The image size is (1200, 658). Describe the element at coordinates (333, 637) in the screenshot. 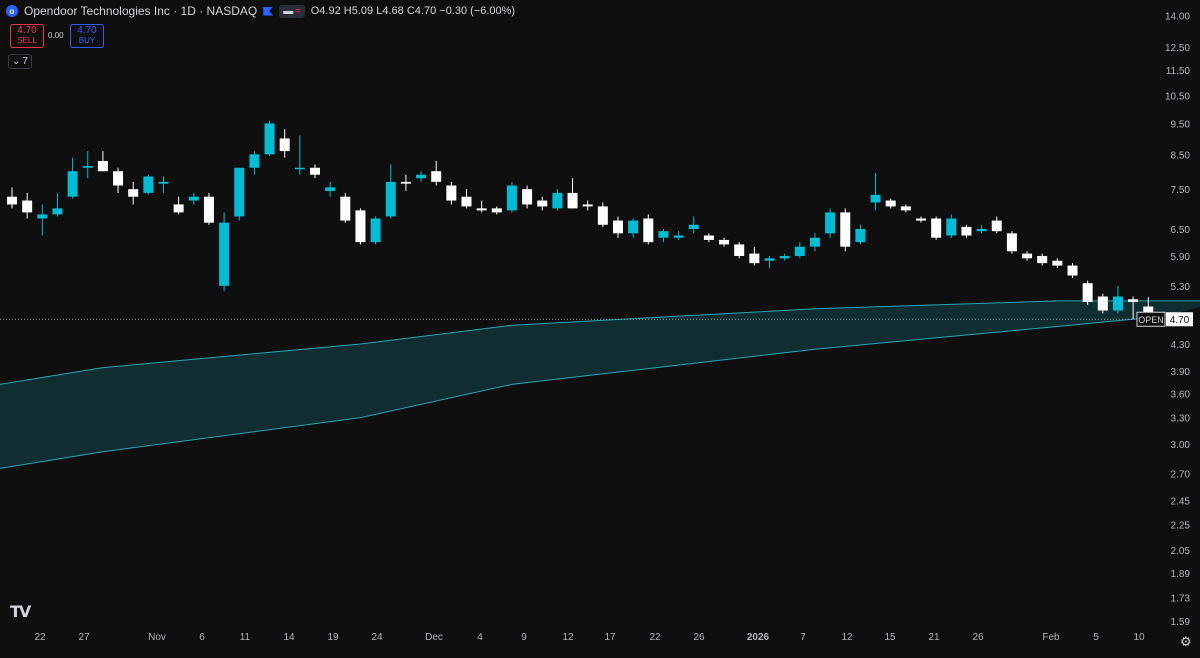

I see `x-tick-label: 19` at that location.